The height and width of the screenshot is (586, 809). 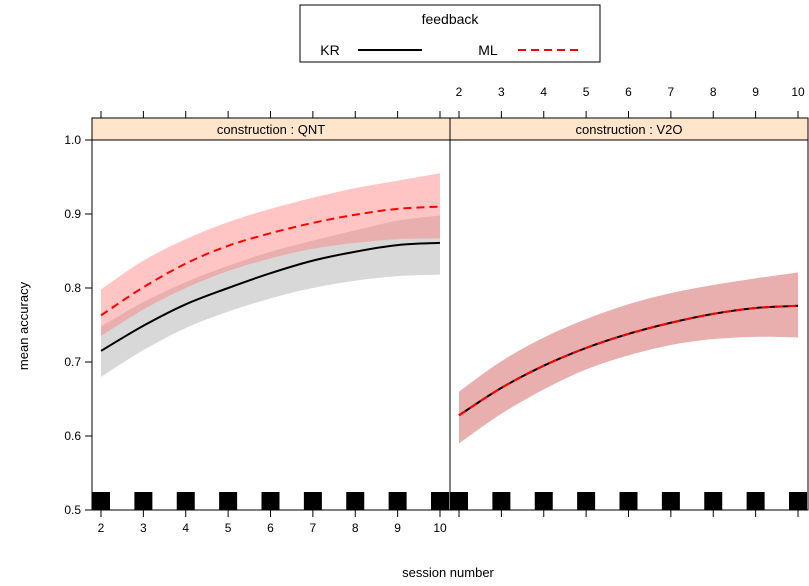 I want to click on x-tick-label-bottom: 10, so click(x=440, y=528).